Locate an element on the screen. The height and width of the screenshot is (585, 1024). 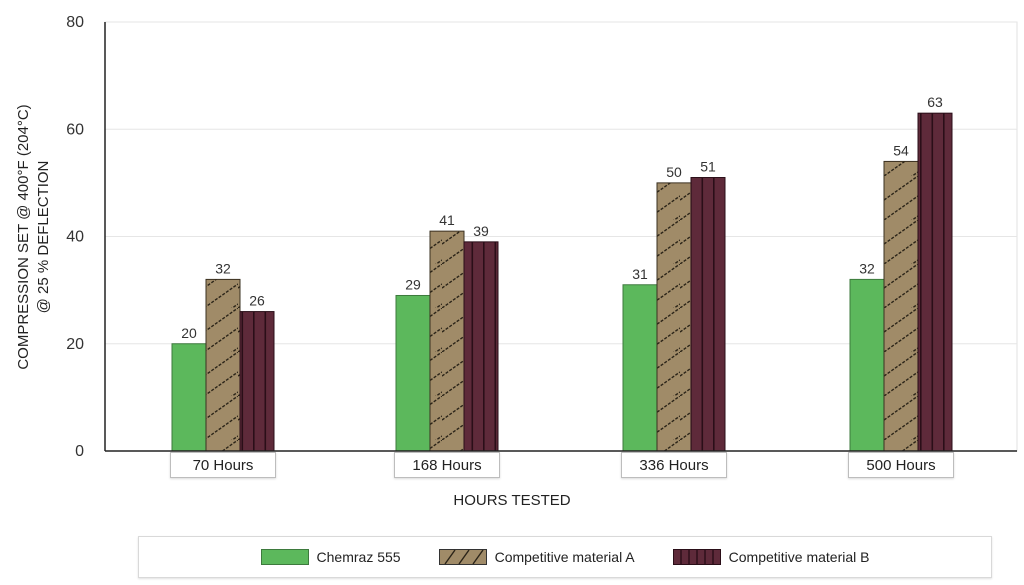
bar-value-label: 51 is located at coordinates (708, 167).